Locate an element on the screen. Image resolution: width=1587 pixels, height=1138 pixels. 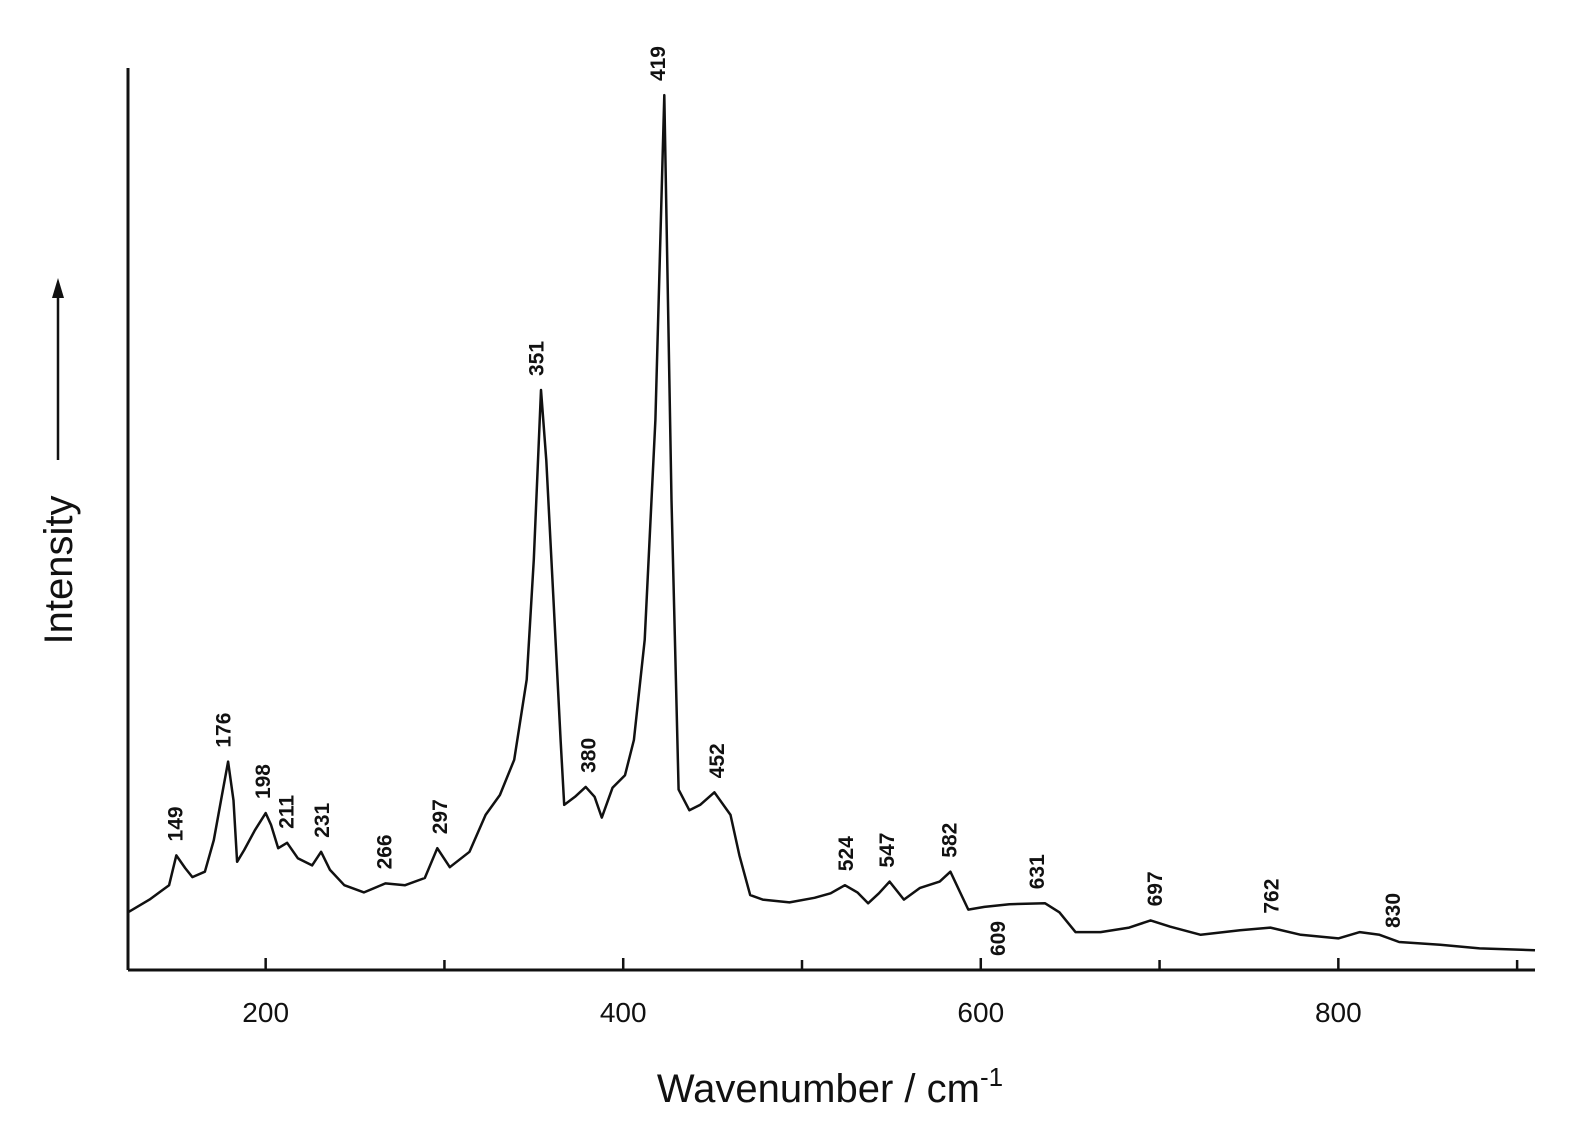
peak-label: 762 is located at coordinates (1271, 896).